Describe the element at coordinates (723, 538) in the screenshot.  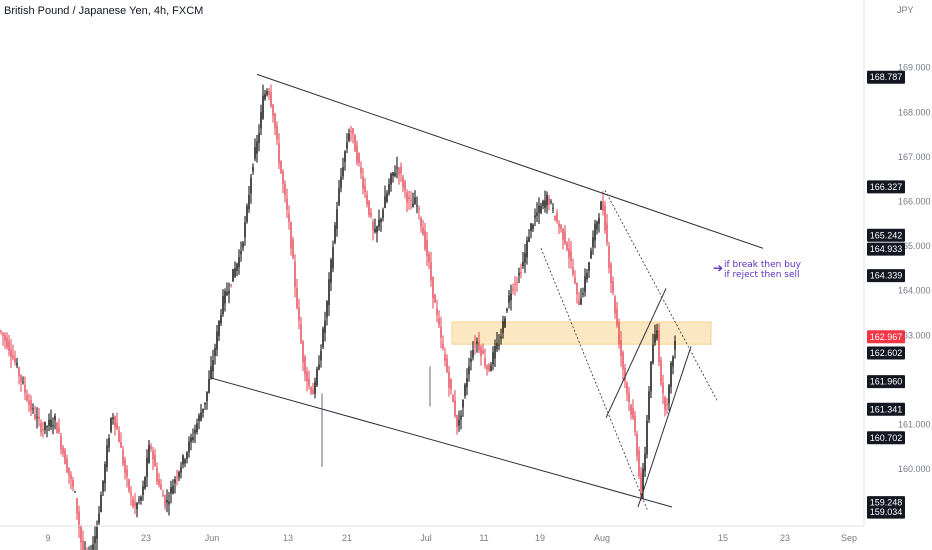
I see `x-tick-label: 15` at that location.